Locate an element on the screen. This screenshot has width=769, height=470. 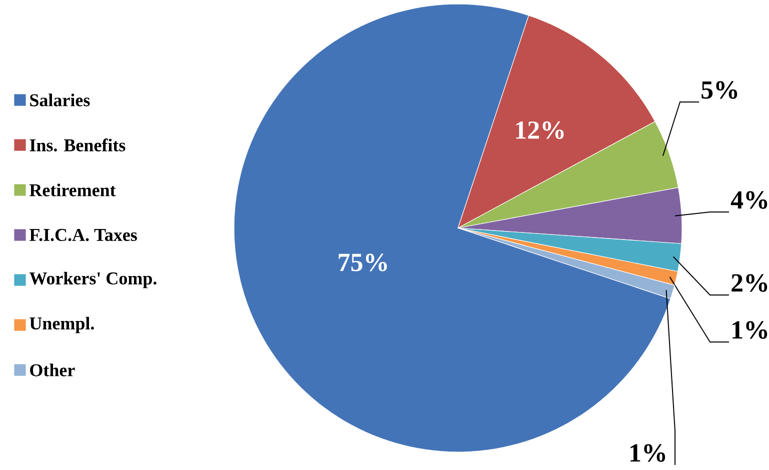
legend-label: Other is located at coordinates (52, 370).